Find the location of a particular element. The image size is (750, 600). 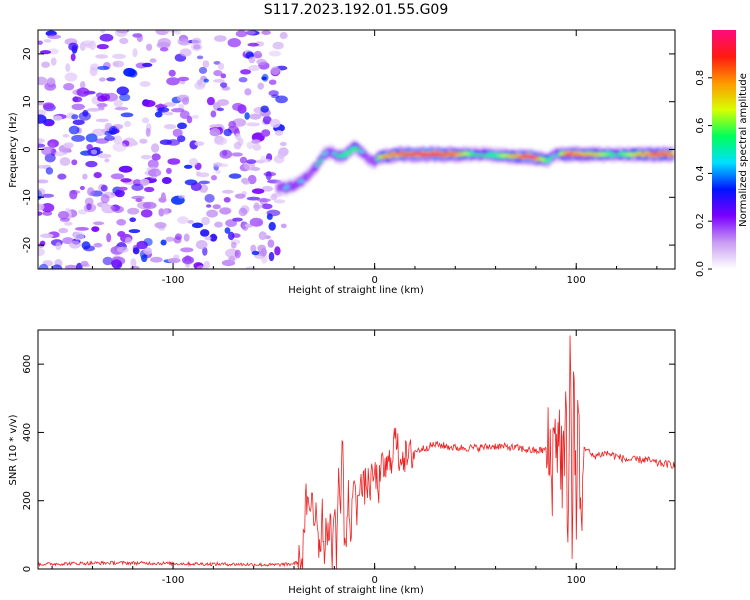

snr-y-label: SNR (10 * v/v) is located at coordinates (13, 449).